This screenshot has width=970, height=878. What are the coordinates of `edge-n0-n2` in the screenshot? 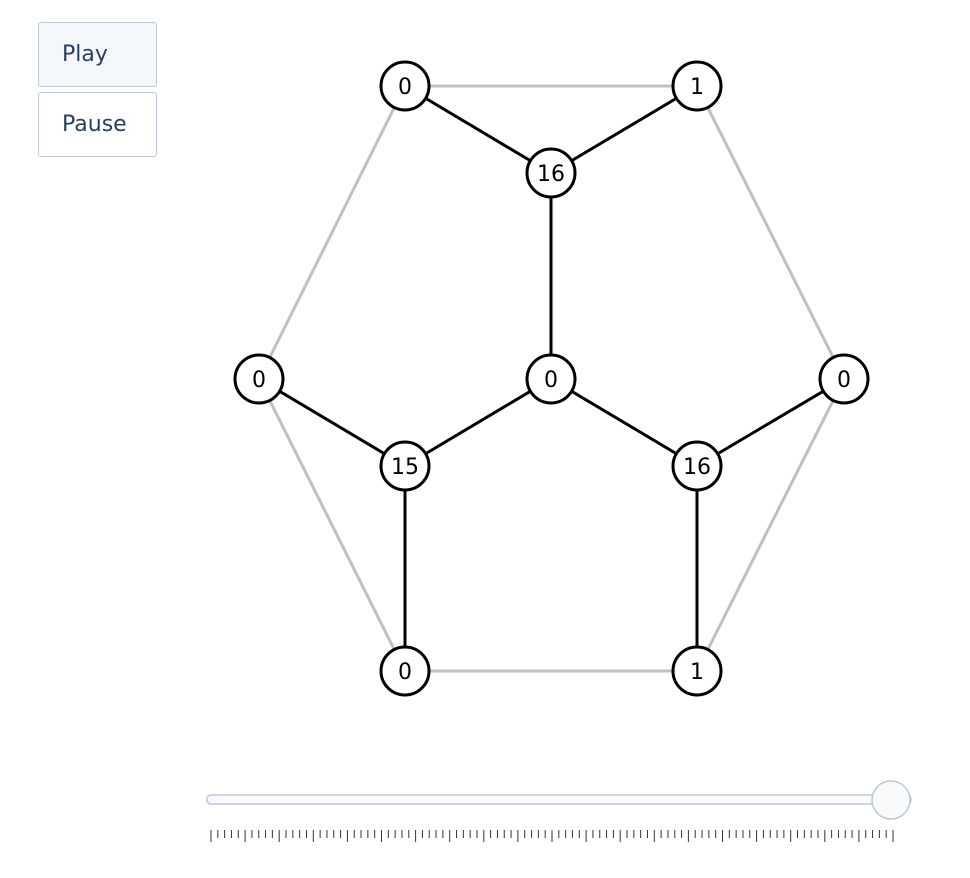 It's located at (478, 129).